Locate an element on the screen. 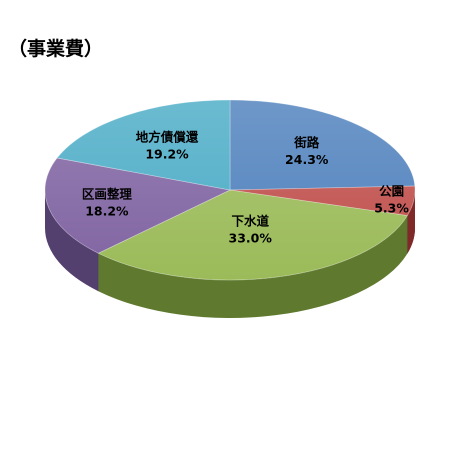 The image size is (455, 455). pie-side-区画整理 is located at coordinates (72, 241).